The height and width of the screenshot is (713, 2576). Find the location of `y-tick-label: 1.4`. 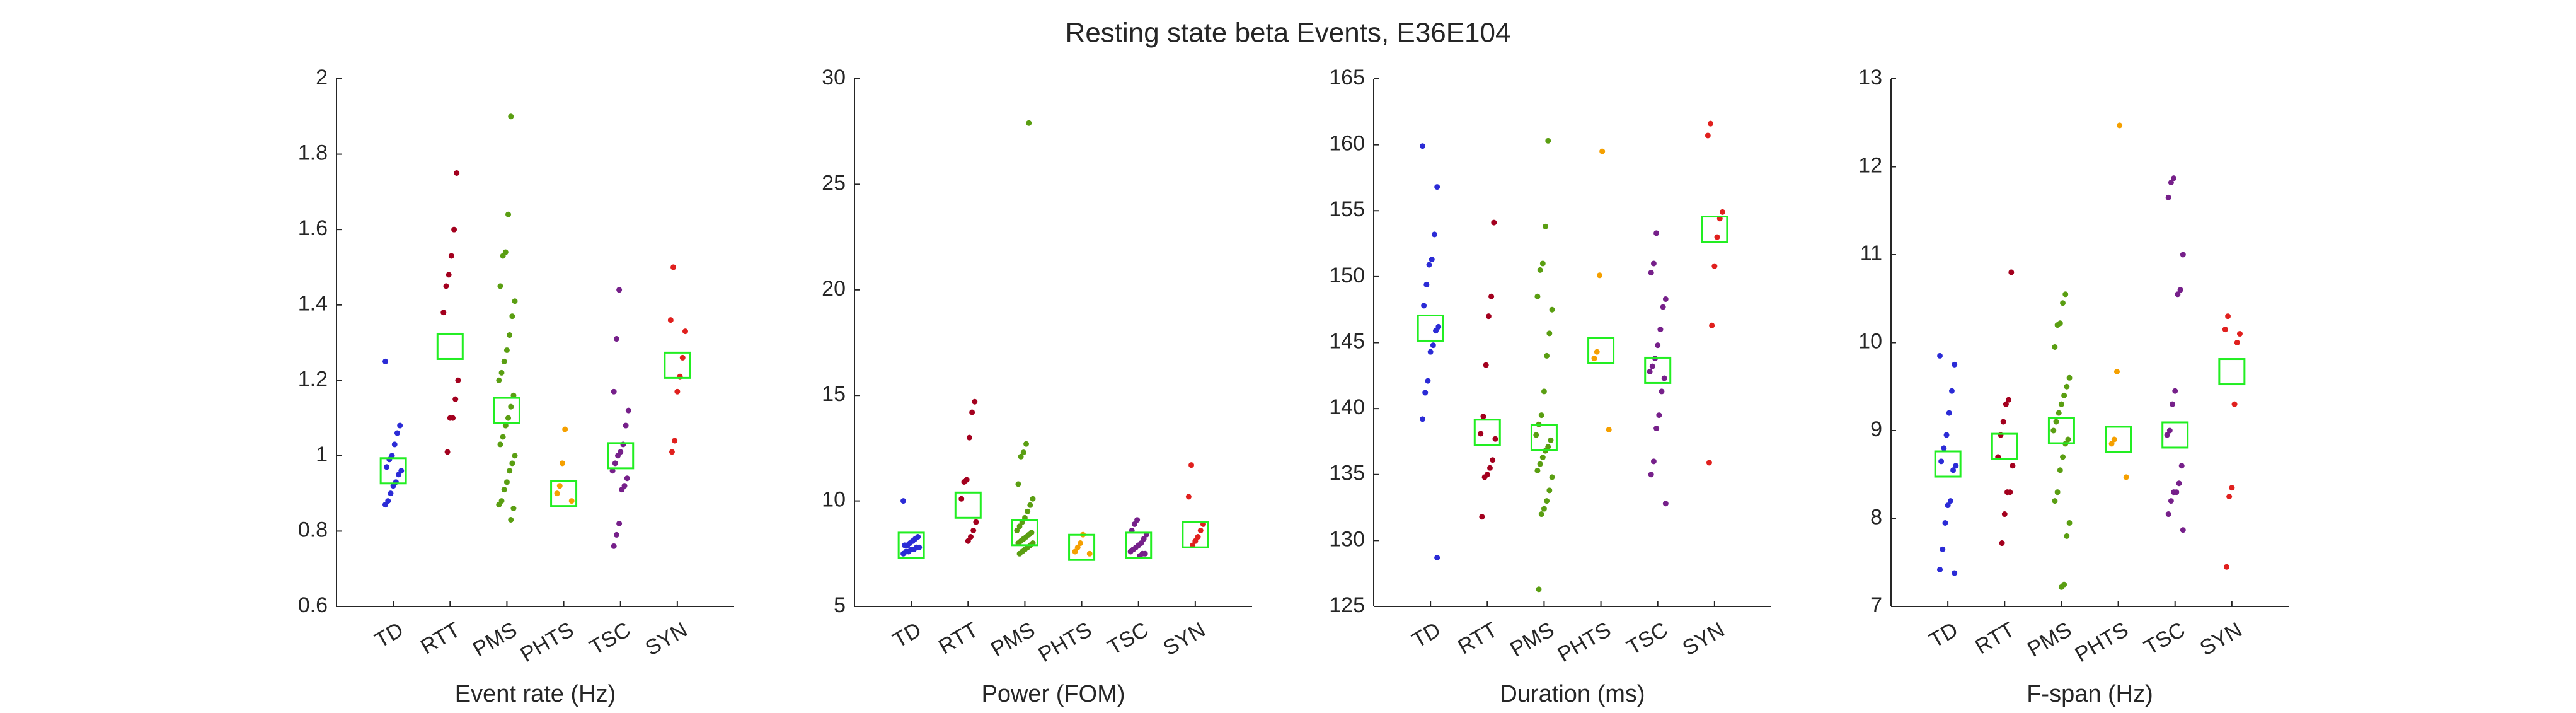

y-tick-label: 1.4 is located at coordinates (313, 304).